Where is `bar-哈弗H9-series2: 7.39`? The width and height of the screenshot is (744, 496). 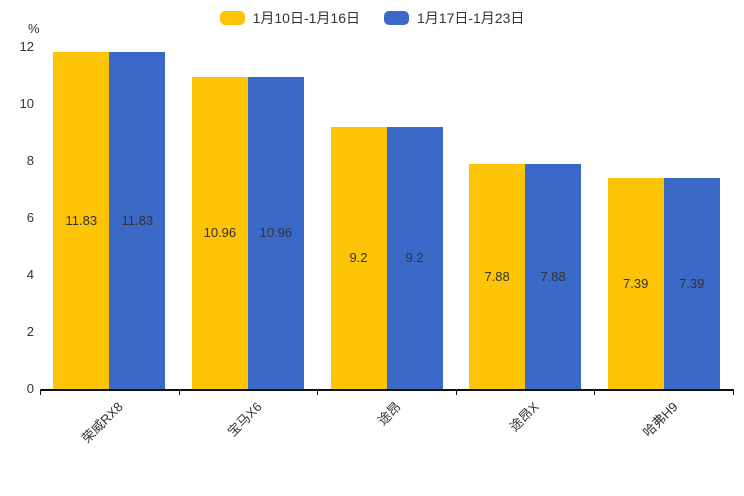
bar-哈弗H9-series2: 7.39 is located at coordinates (691, 283).